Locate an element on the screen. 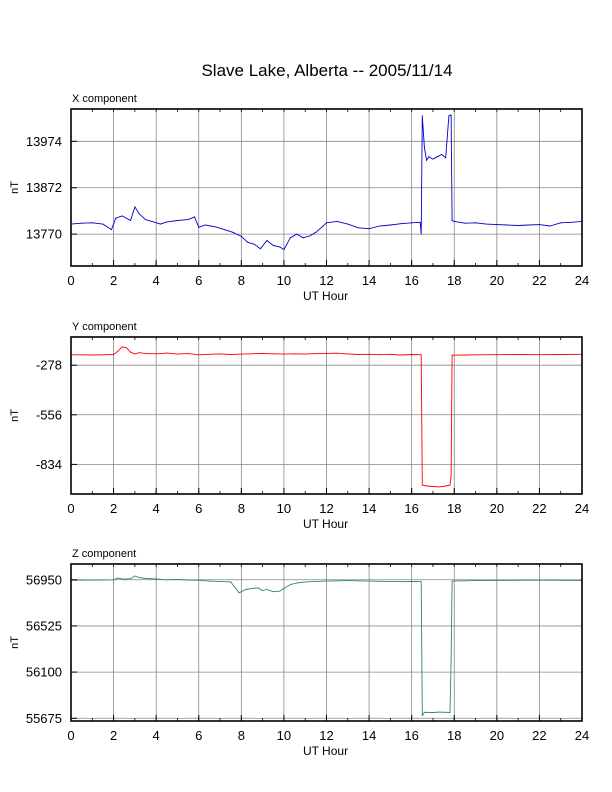  x-tick-label: 2 is located at coordinates (113, 735).